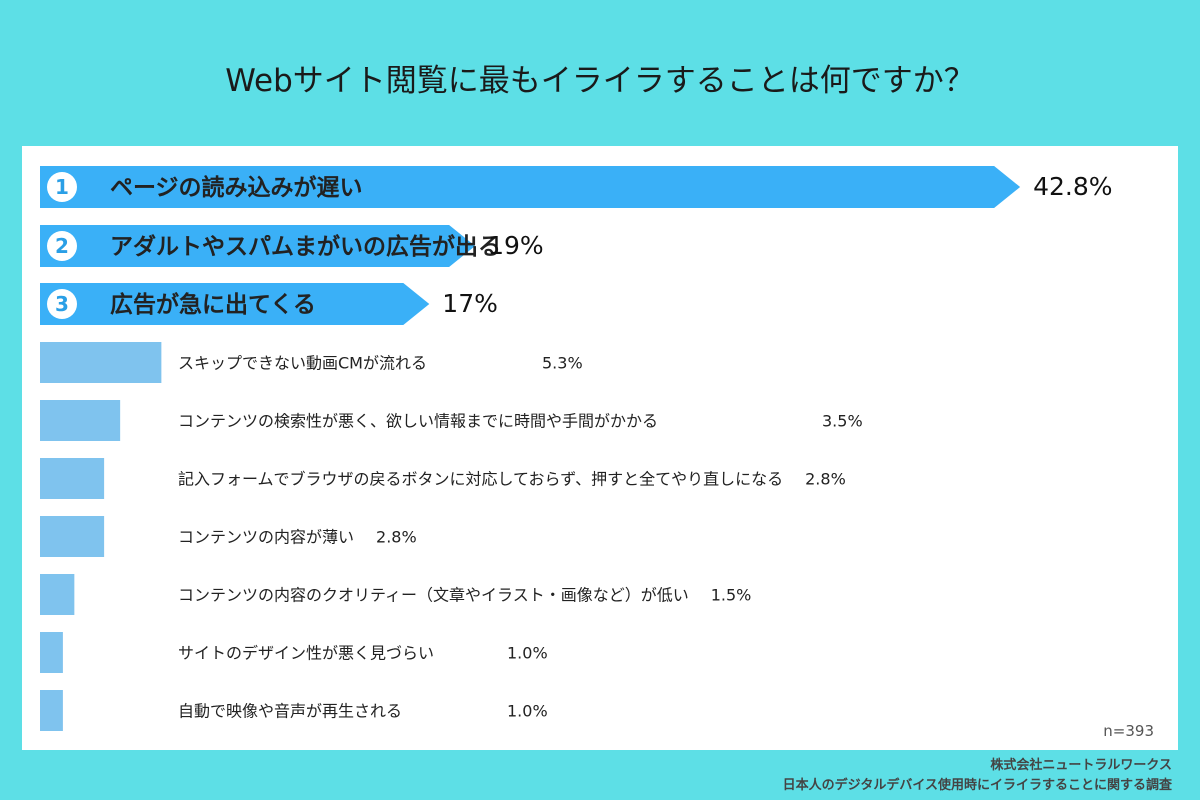  I want to click on bar-label: ページの読み込みが遅い, so click(236, 187).